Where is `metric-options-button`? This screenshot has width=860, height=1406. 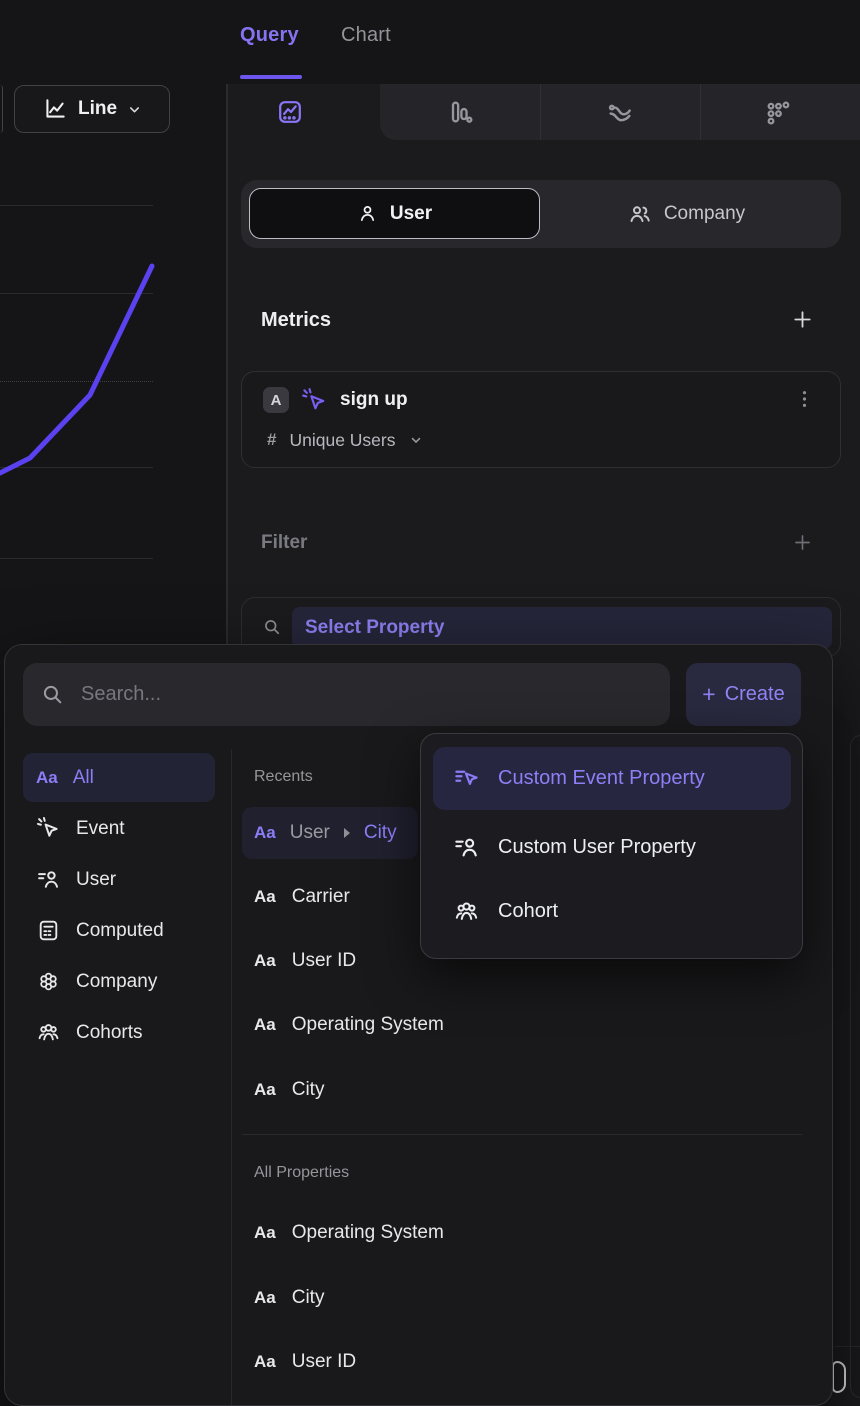
metric-options-button is located at coordinates (804, 399).